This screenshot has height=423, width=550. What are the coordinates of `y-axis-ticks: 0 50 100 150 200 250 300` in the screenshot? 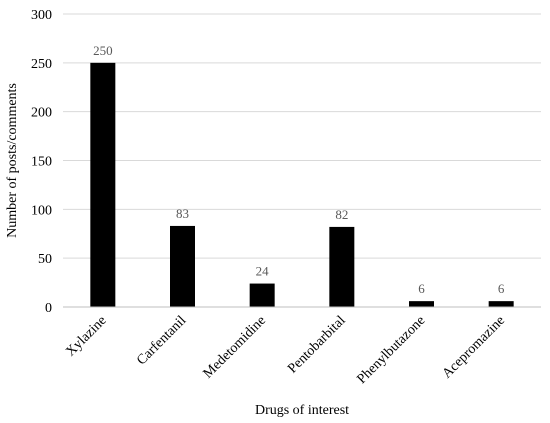 It's located at (41, 162).